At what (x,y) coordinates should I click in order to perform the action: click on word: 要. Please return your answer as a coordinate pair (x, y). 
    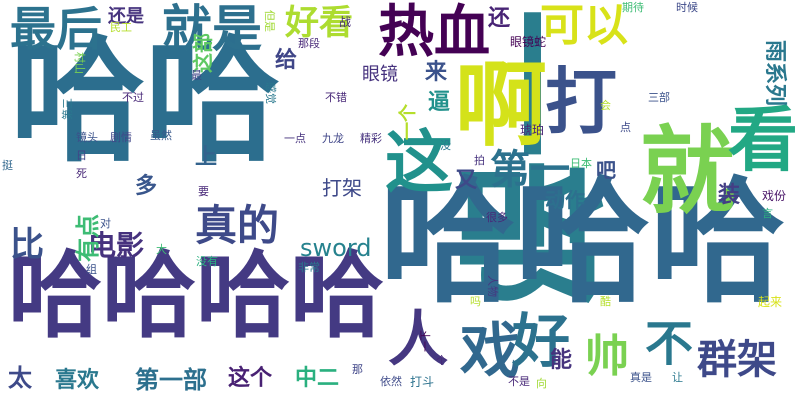
    Looking at the image, I should click on (203, 191).